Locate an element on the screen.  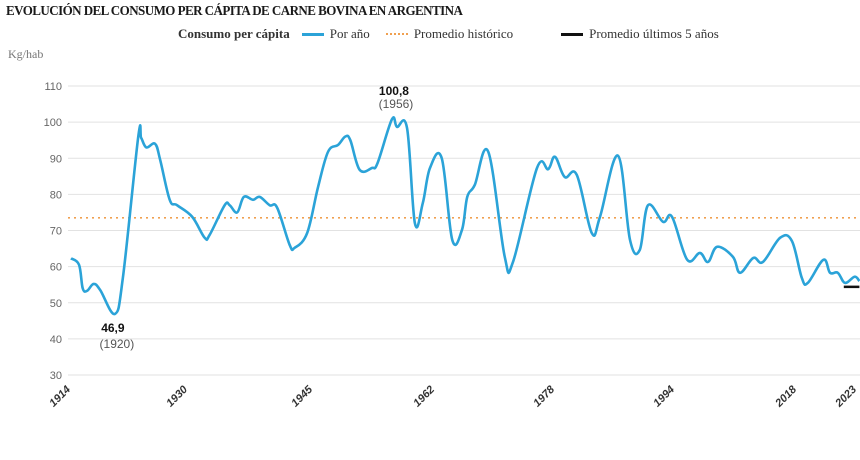
x-tick-label: 2018 is located at coordinates (786, 396).